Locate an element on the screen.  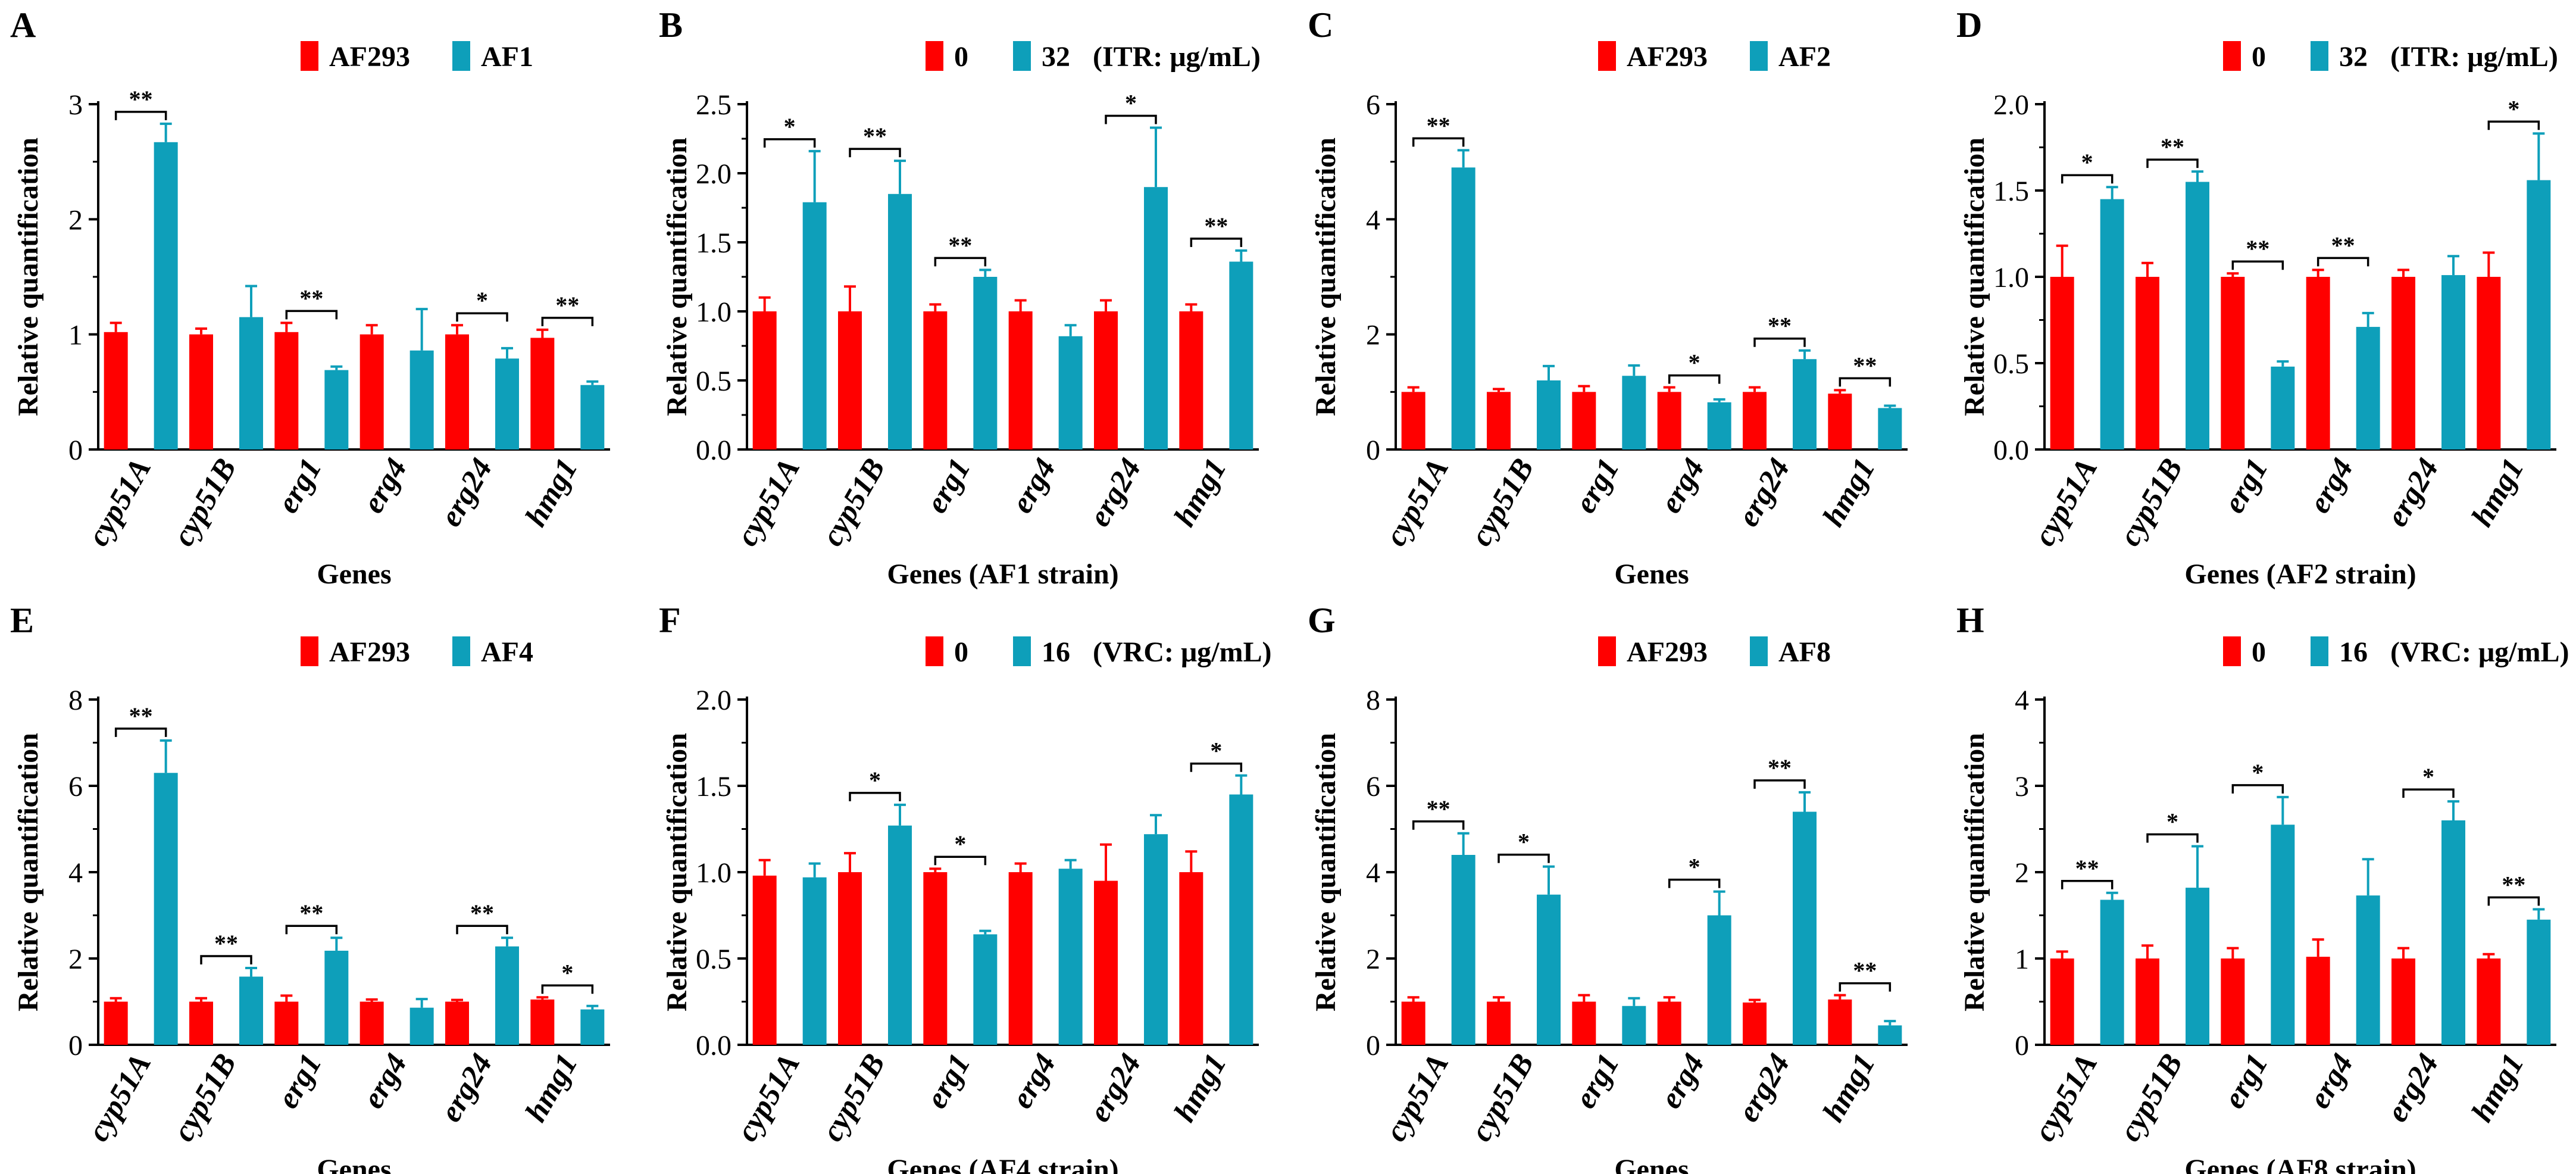
bar-erg4-control is located at coordinates (1669, 1023).